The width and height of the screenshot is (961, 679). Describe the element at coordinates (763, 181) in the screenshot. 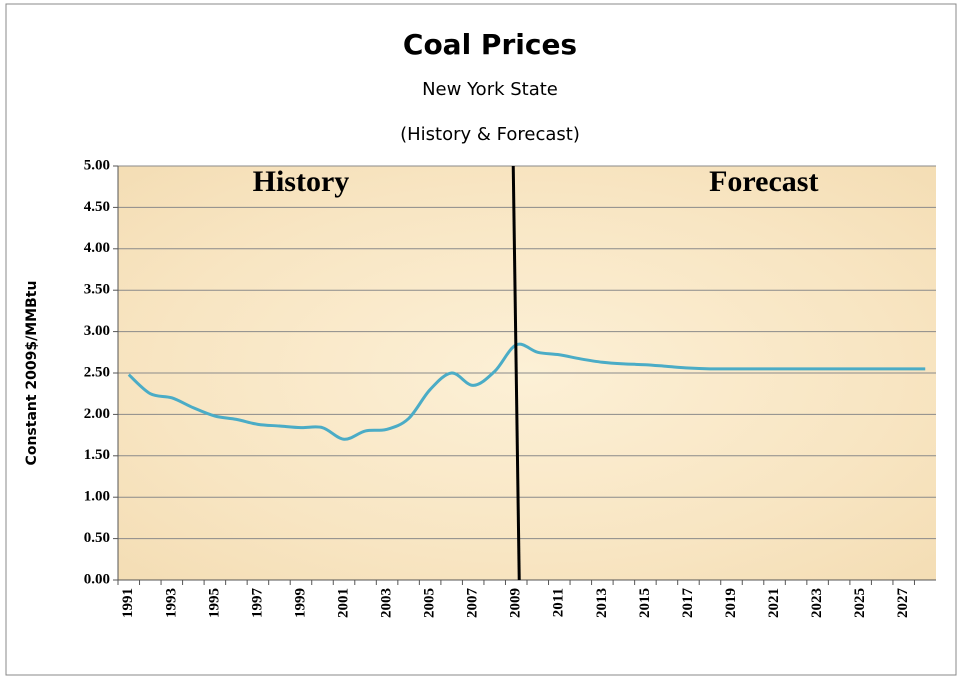

I see `annotation: Forecast` at that location.